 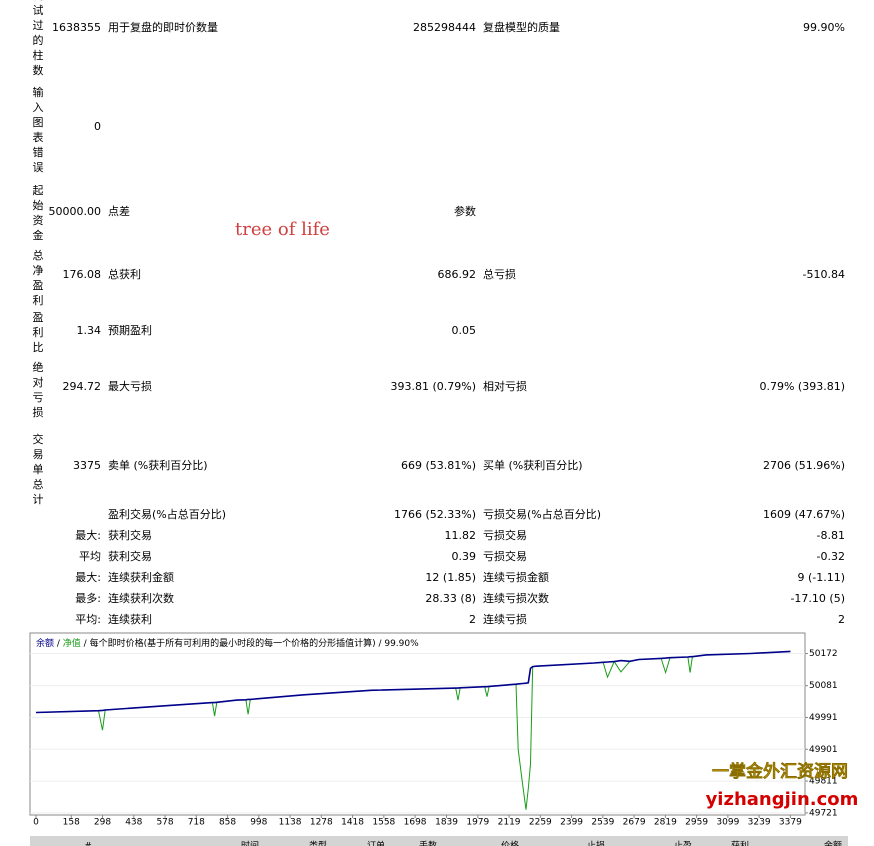 I want to click on table-header: 手数, so click(x=428, y=843).